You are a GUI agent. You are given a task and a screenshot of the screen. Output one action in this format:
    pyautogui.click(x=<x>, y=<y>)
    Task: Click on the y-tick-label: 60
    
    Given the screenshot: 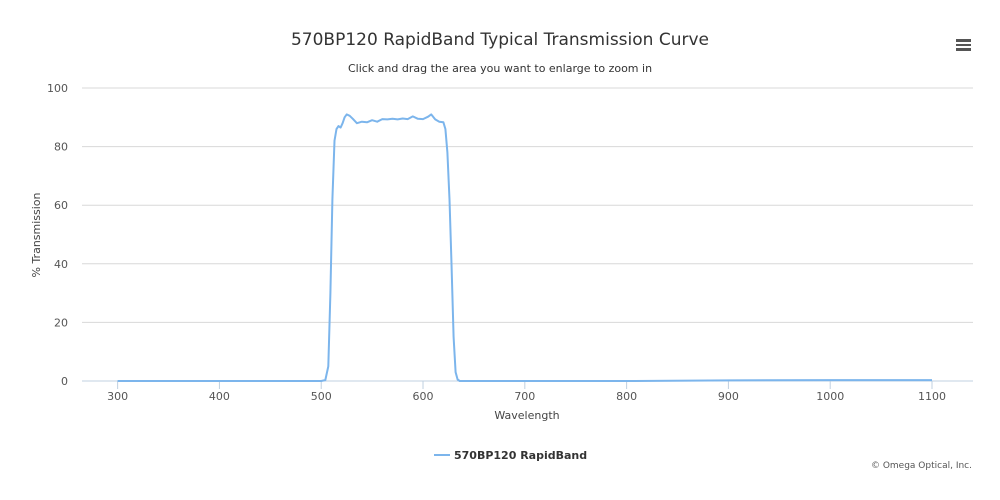 What is the action you would take?
    pyautogui.click(x=61, y=205)
    